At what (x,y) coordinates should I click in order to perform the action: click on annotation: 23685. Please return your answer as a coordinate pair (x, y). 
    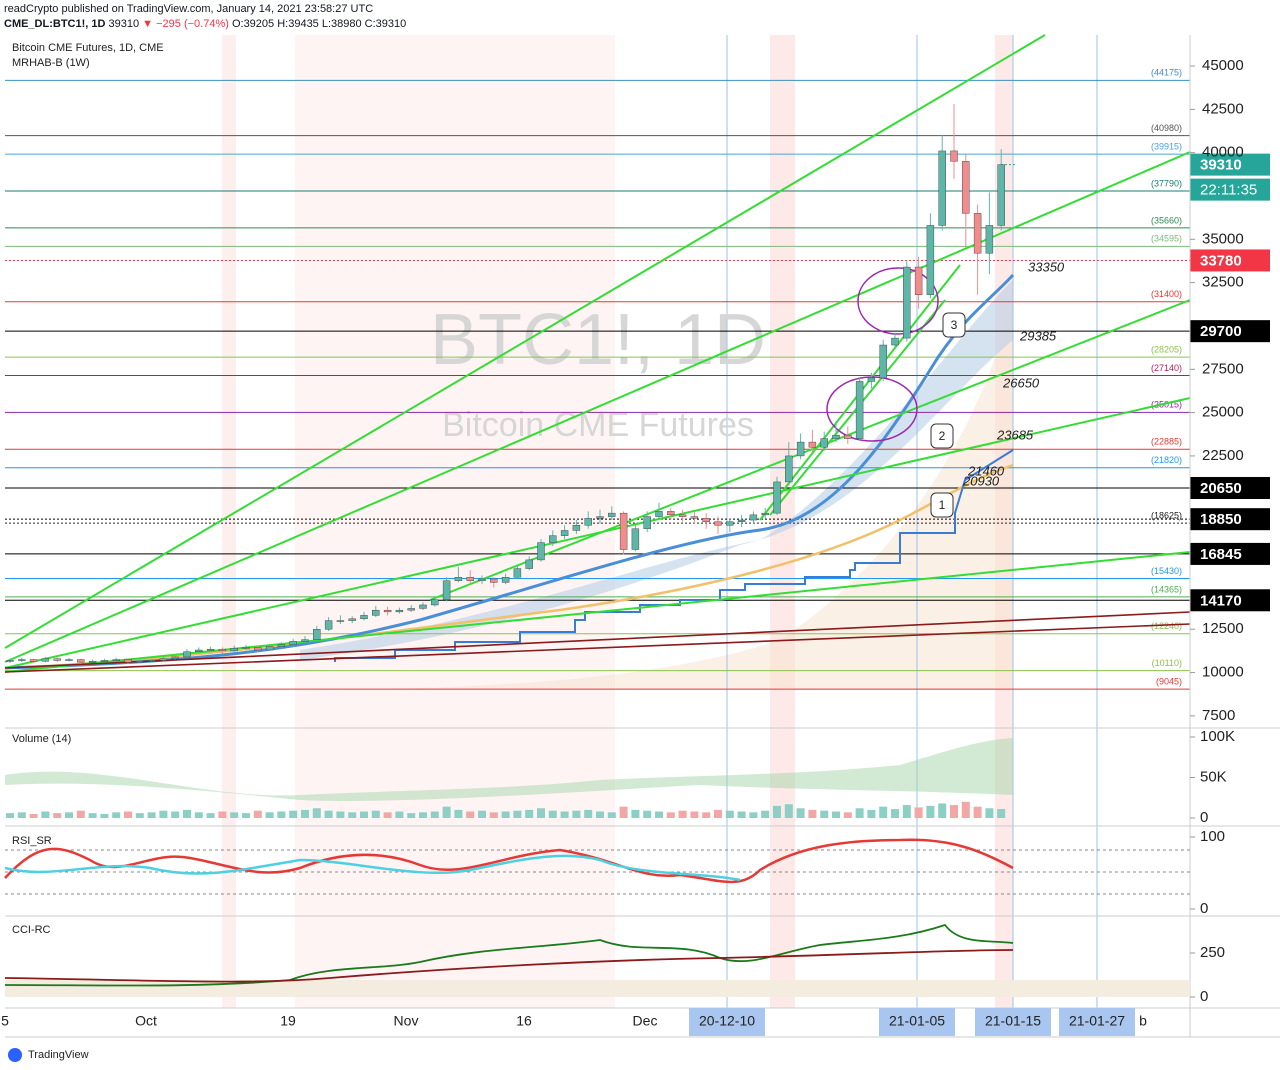
    Looking at the image, I should click on (1015, 434).